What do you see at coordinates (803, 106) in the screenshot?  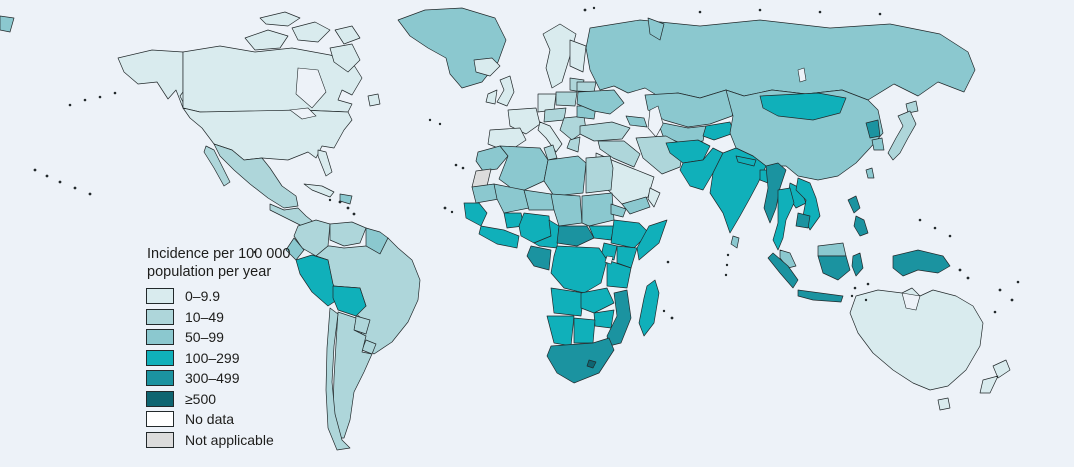 I see `region-mongolia` at bounding box center [803, 106].